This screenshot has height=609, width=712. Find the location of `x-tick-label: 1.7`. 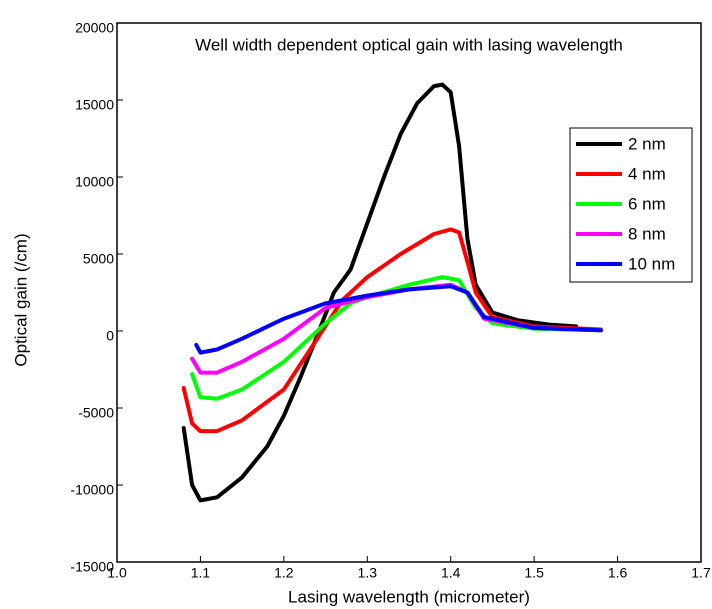

x-tick-label: 1.7 is located at coordinates (701, 573).